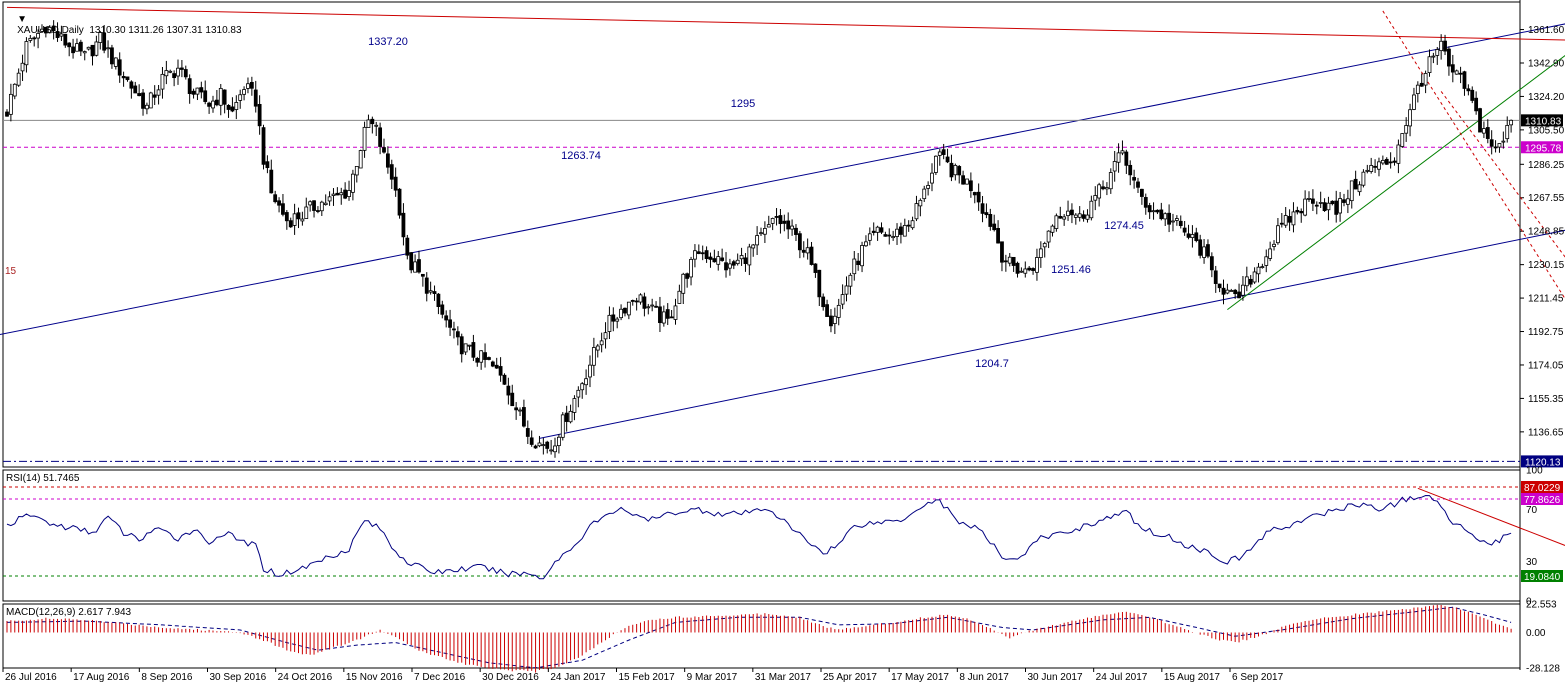 The height and width of the screenshot is (691, 1565). Describe the element at coordinates (1055, 677) in the screenshot. I see `time-tick-label: 30 Jun 2017` at that location.